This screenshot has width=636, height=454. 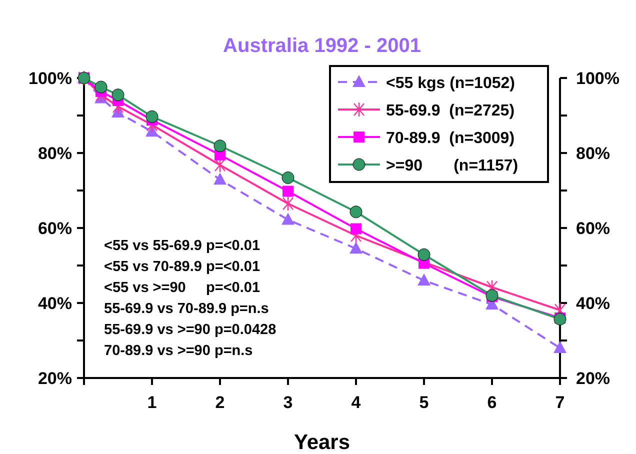 I want to click on annotation: <55 vs 55-69.9 p=<0.01, so click(x=182, y=246).